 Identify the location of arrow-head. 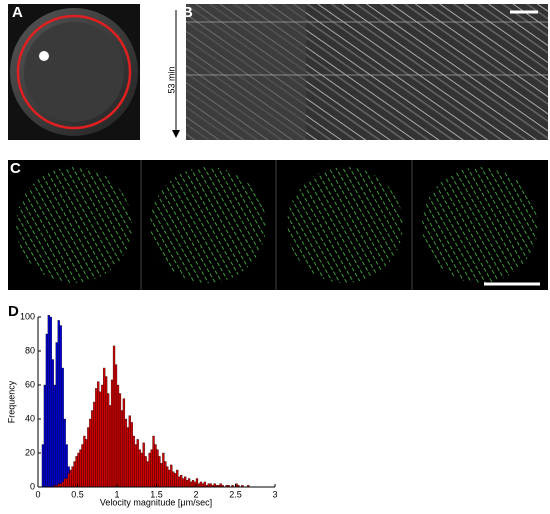
(176, 134).